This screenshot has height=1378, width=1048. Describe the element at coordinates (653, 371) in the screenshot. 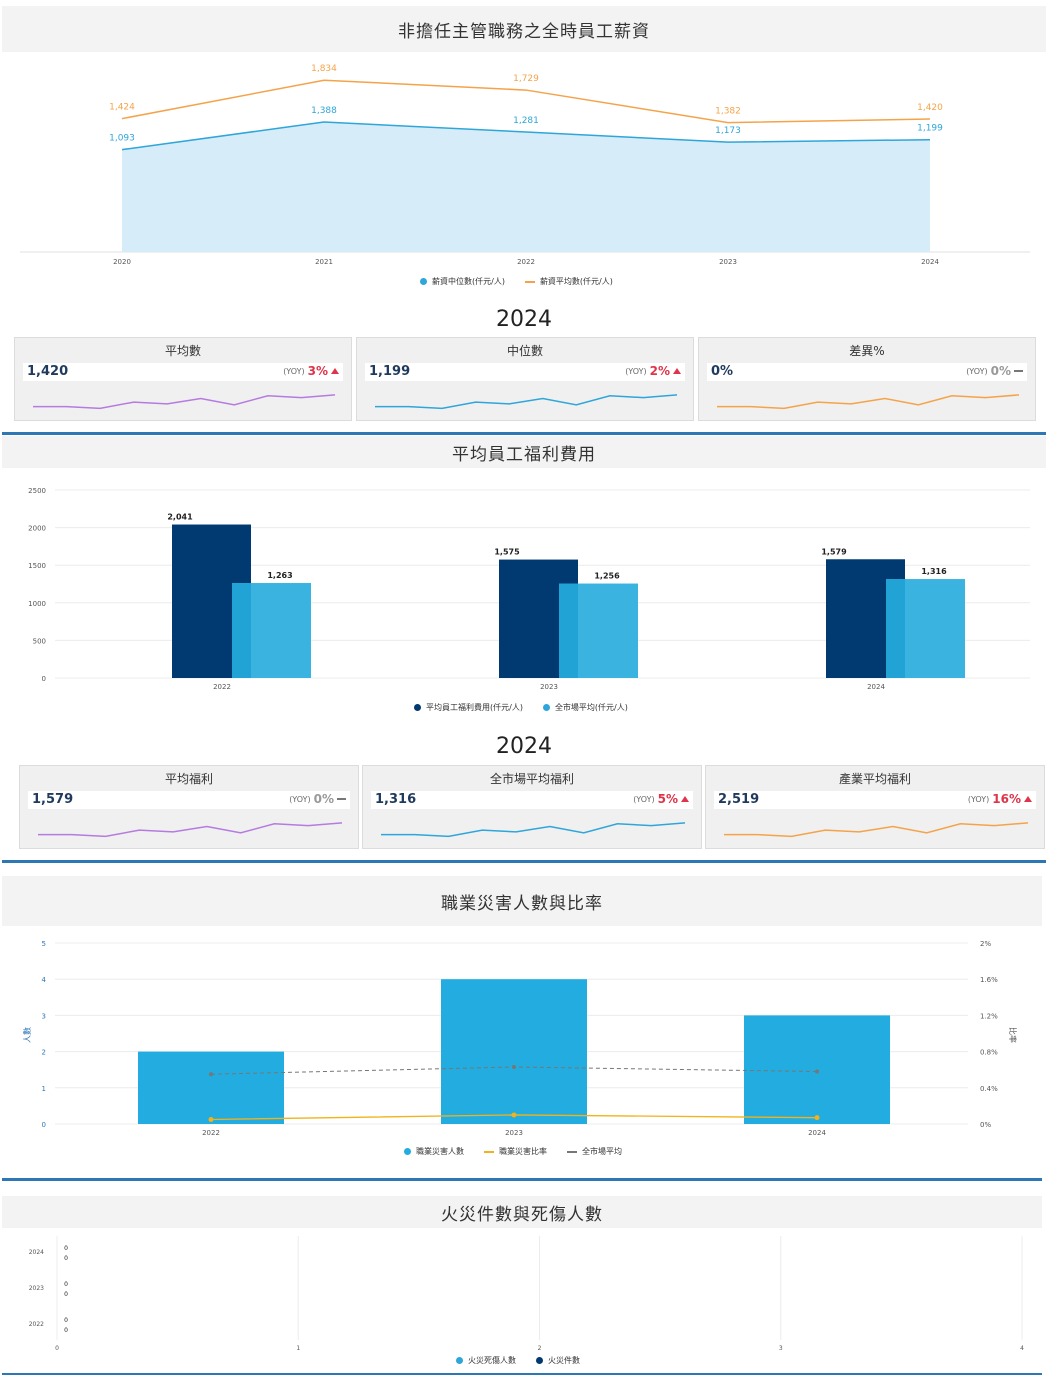

I see `kpi-yoy: (YOY) 2%` at that location.